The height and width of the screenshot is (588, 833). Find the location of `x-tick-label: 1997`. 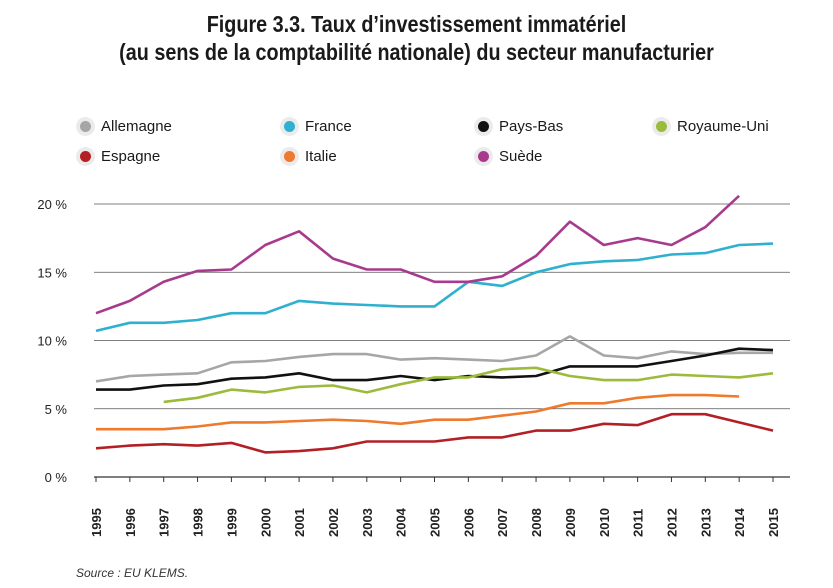

x-tick-label: 1997 is located at coordinates (164, 522).